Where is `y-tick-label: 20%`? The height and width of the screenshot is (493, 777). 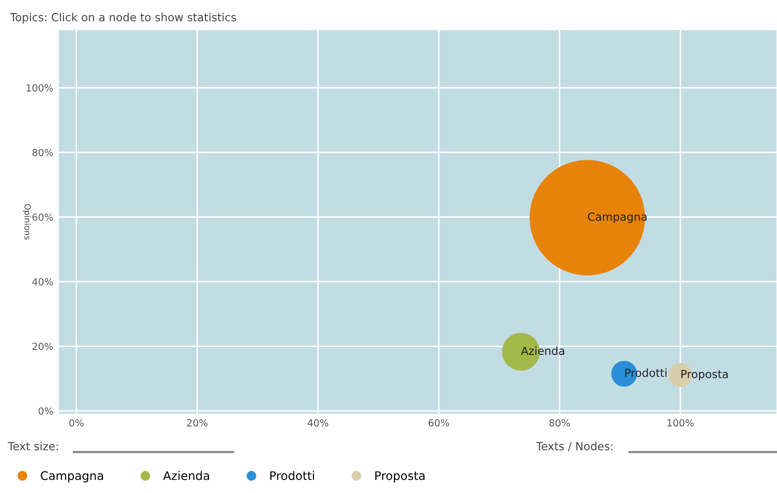 y-tick-label: 20% is located at coordinates (42, 346).